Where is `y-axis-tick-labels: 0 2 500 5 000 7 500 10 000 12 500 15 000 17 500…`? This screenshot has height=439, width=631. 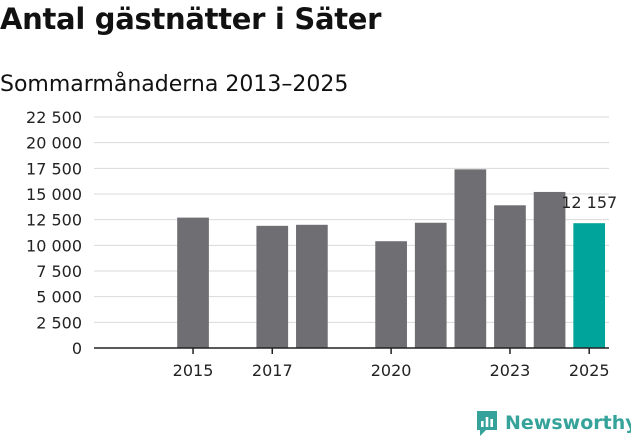
y-axis-tick-labels: 0 2 500 5 000 7 500 10 000 12 500 15 000 17 500… is located at coordinates (54, 233).